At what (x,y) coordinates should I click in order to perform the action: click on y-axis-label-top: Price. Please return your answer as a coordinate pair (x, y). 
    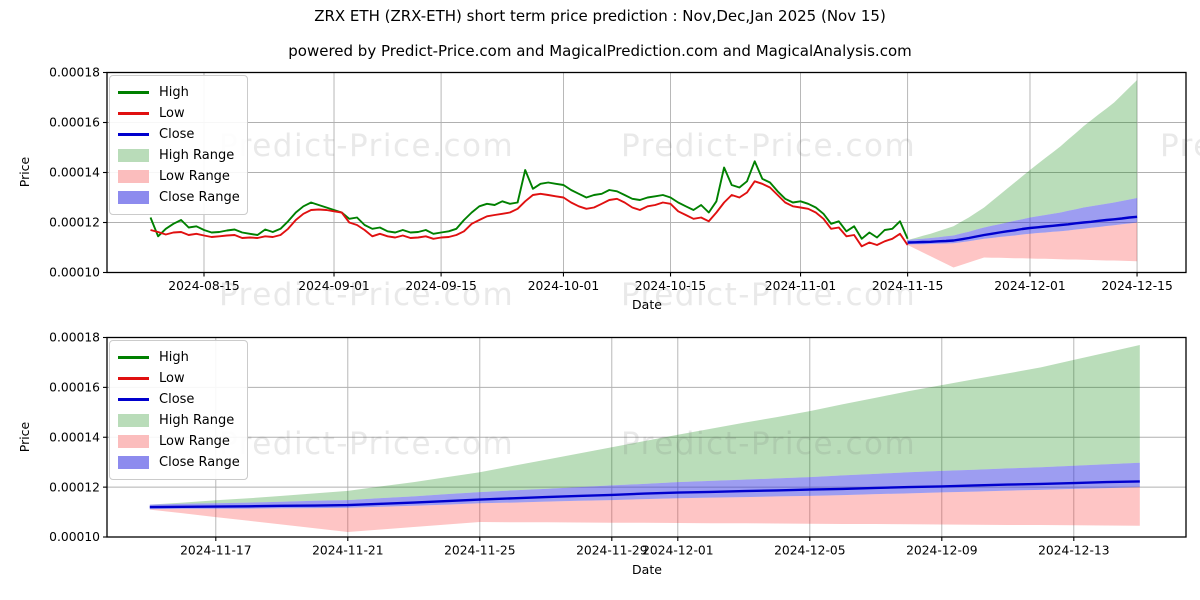
    Looking at the image, I should click on (24, 172).